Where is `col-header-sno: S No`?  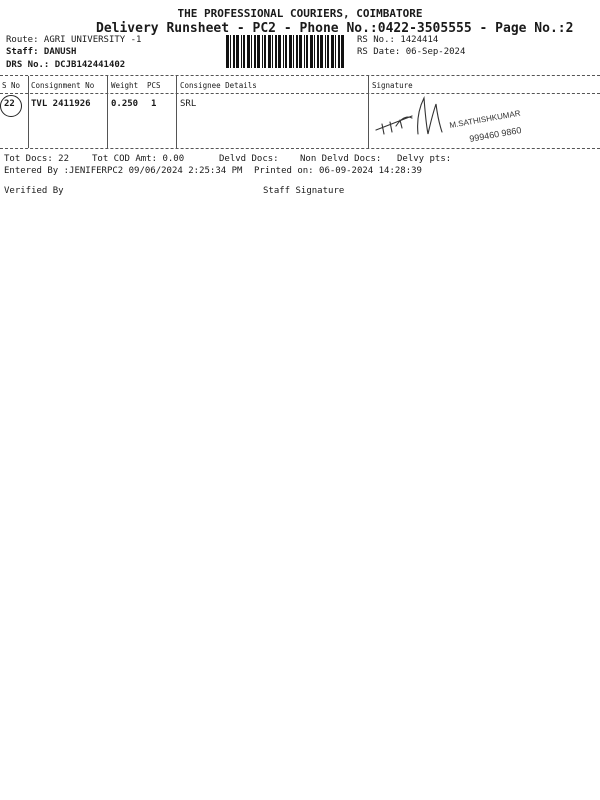
col-header-sno: S No is located at coordinates (11, 85).